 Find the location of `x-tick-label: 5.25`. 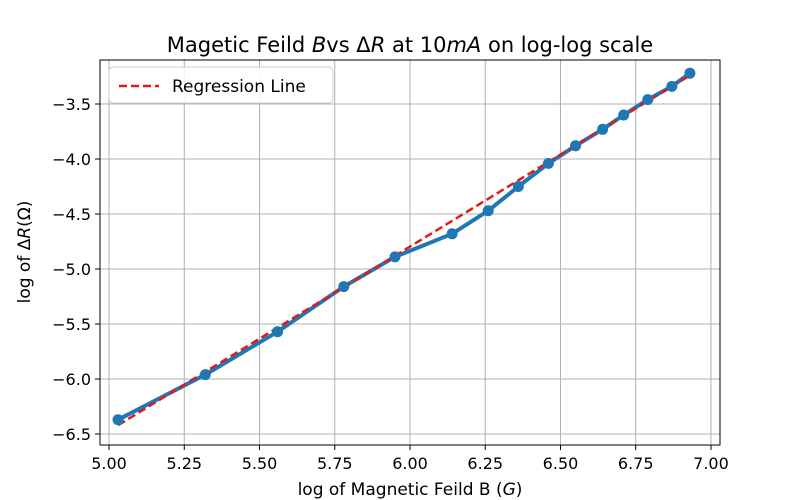

x-tick-label: 5.25 is located at coordinates (184, 463).